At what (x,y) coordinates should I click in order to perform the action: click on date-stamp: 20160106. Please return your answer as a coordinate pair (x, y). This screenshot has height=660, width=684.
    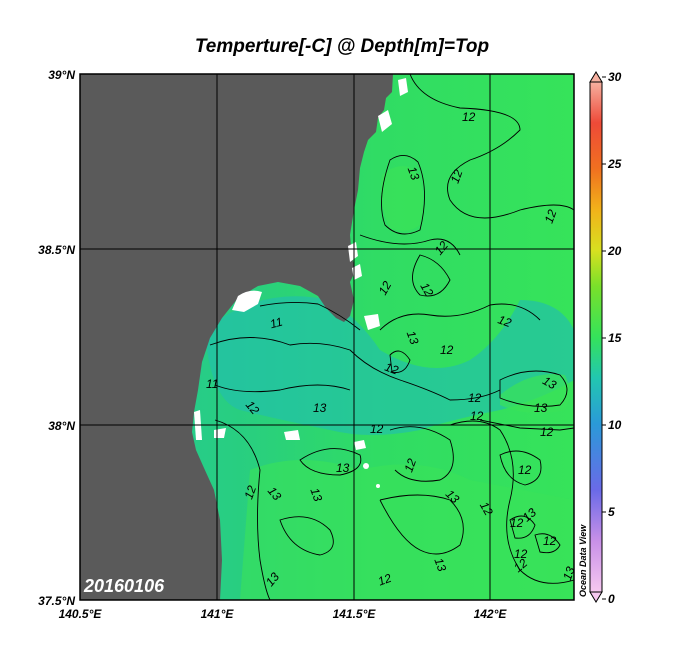
    Looking at the image, I should click on (124, 586).